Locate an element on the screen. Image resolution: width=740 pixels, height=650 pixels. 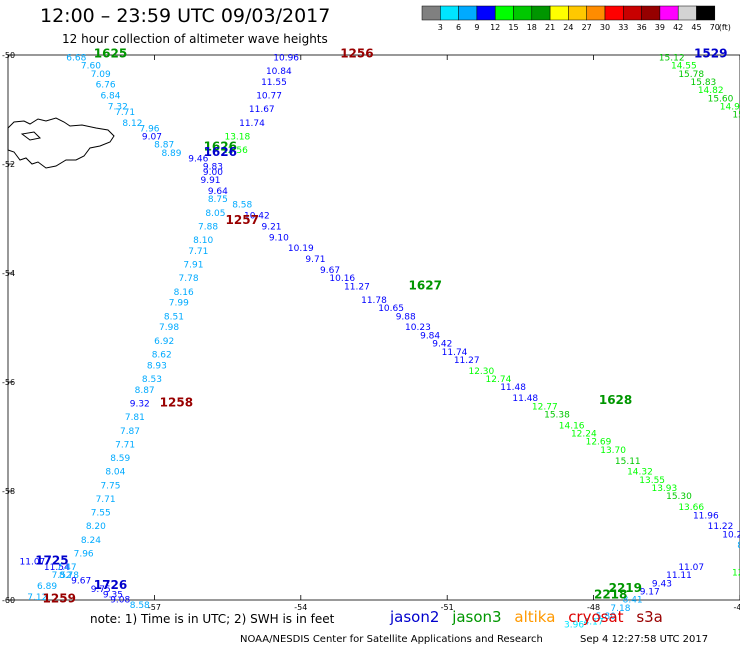
track-time-label: 1259 is located at coordinates (59, 599).